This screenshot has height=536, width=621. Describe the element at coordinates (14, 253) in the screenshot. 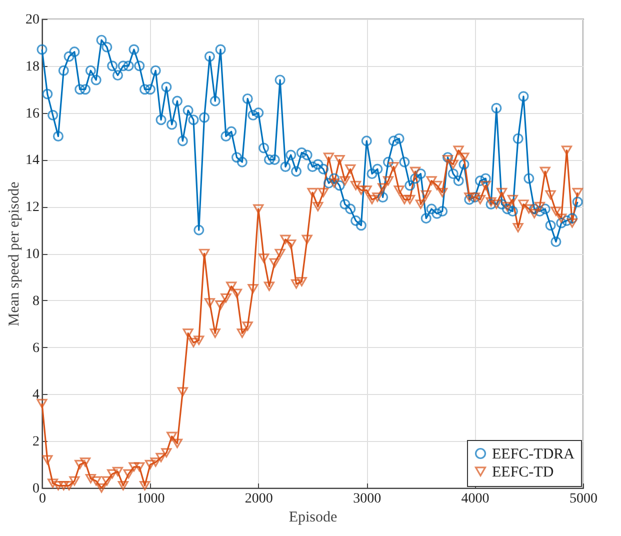

I see `y-axis-title: Mean speed per episode` at that location.